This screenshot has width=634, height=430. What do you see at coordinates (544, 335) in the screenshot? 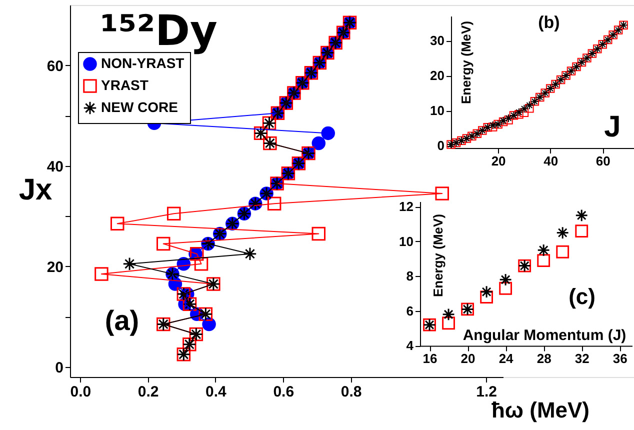
I see `x-axis-title: Angular Momentum (J)` at bounding box center [544, 335].